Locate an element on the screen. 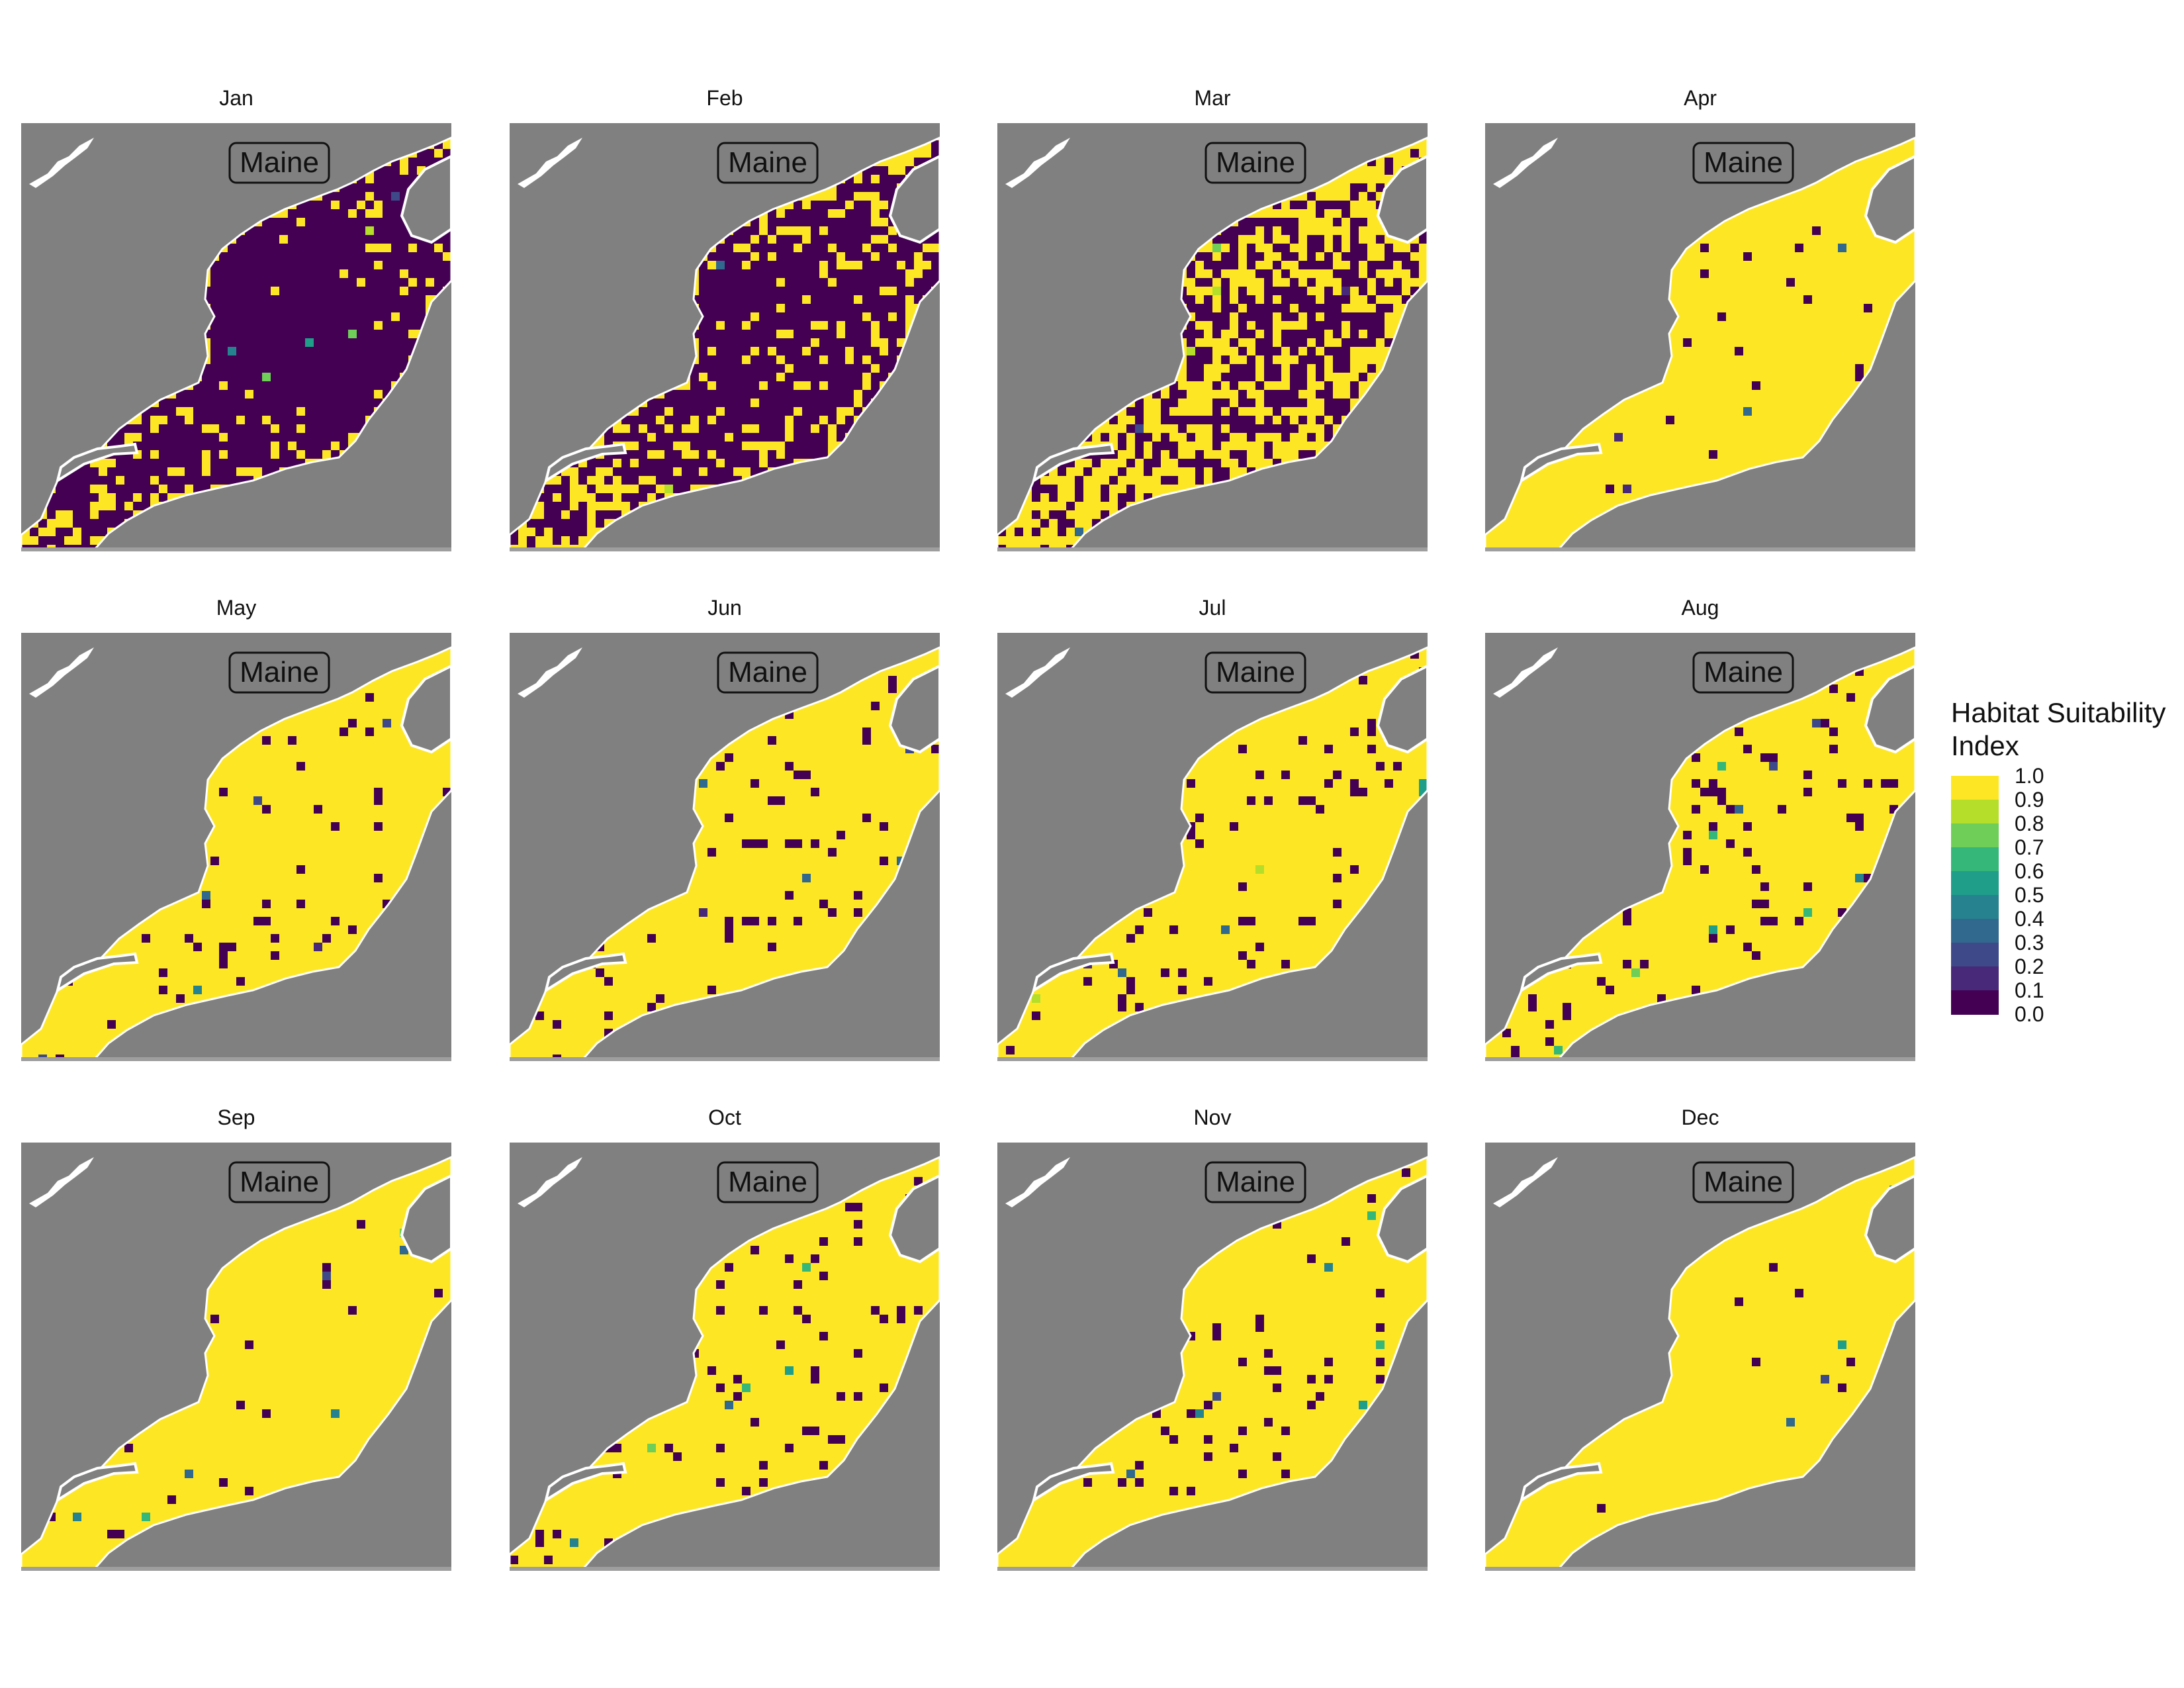 The width and height of the screenshot is (2184, 1688). map-panel-feb: Feb Maine is located at coordinates (725, 314).